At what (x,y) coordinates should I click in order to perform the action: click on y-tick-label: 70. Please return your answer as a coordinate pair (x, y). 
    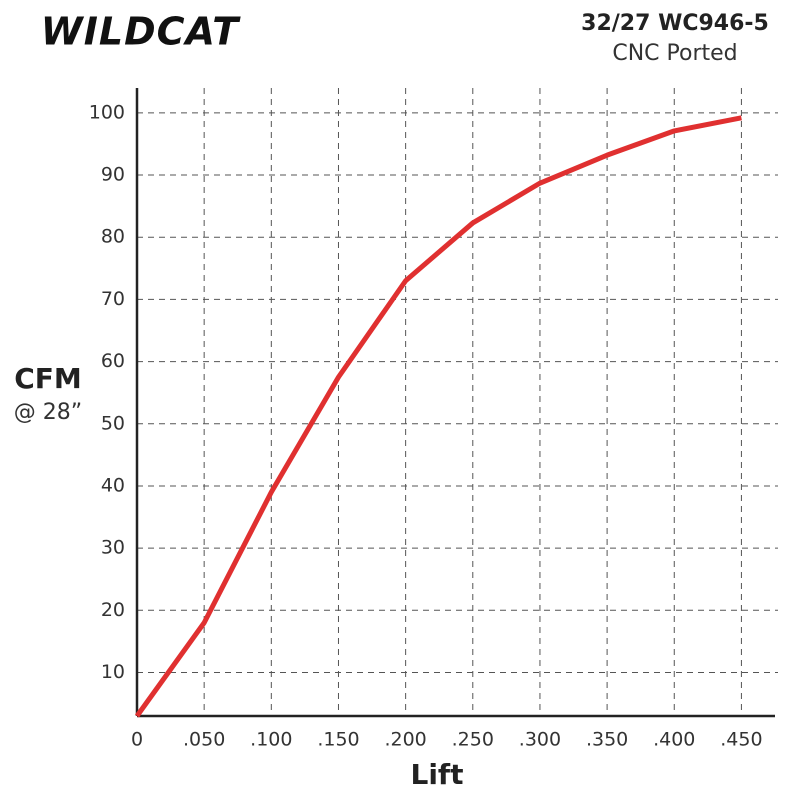
    Looking at the image, I should click on (113, 299).